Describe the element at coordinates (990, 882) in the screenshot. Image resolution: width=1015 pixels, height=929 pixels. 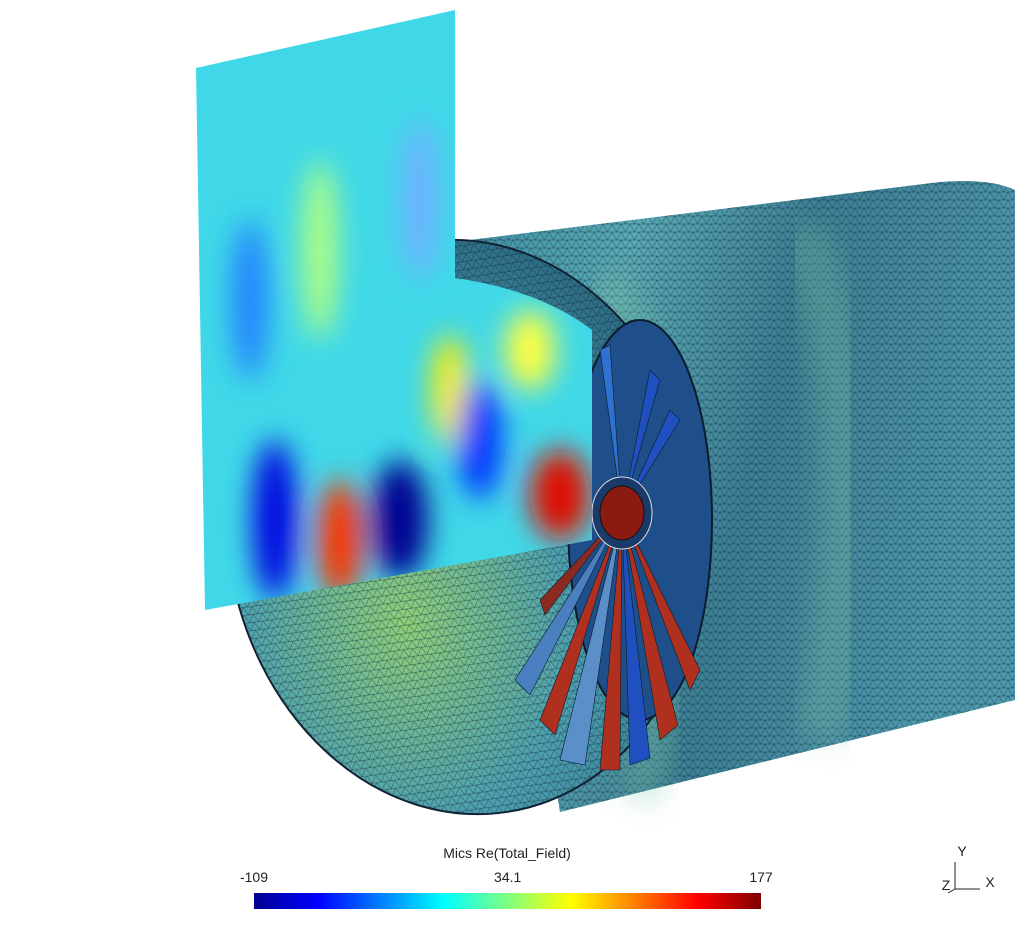
I see `axis-label-x: X` at that location.